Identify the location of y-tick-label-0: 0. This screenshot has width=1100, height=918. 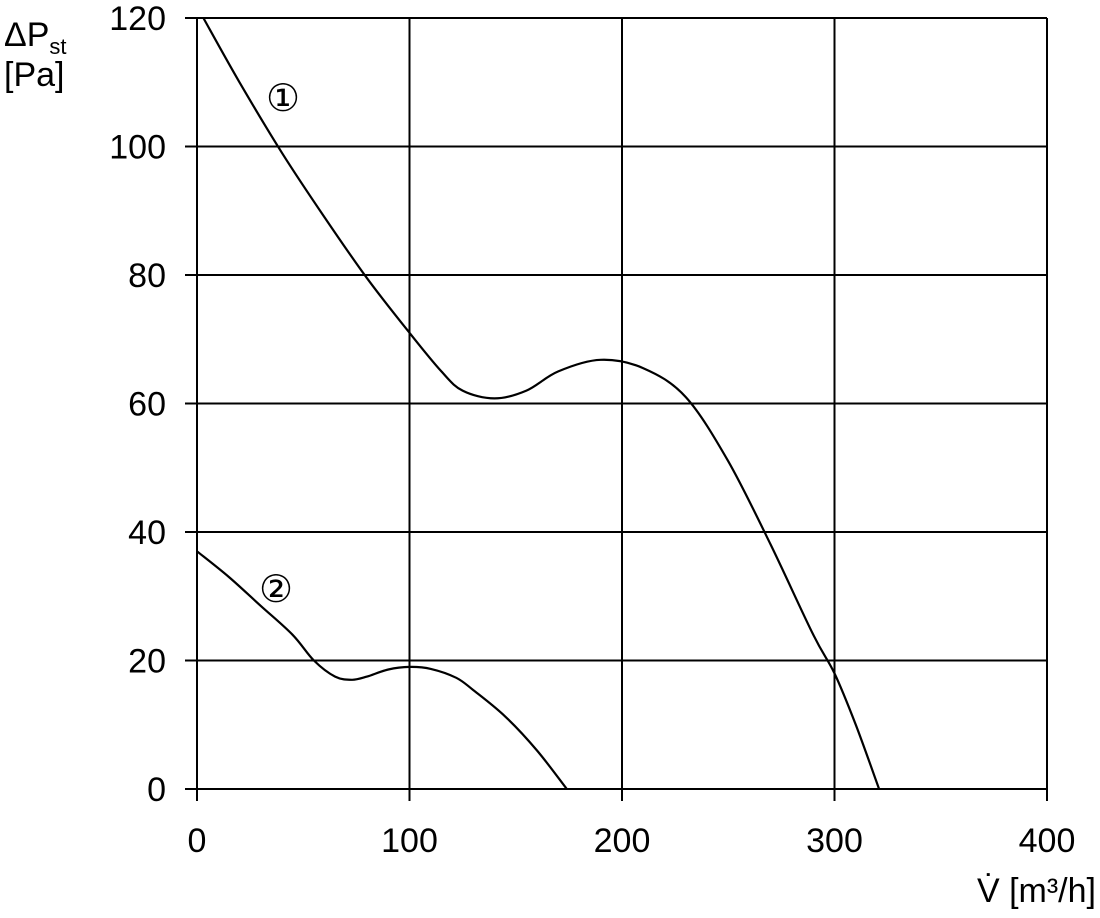
(156, 790).